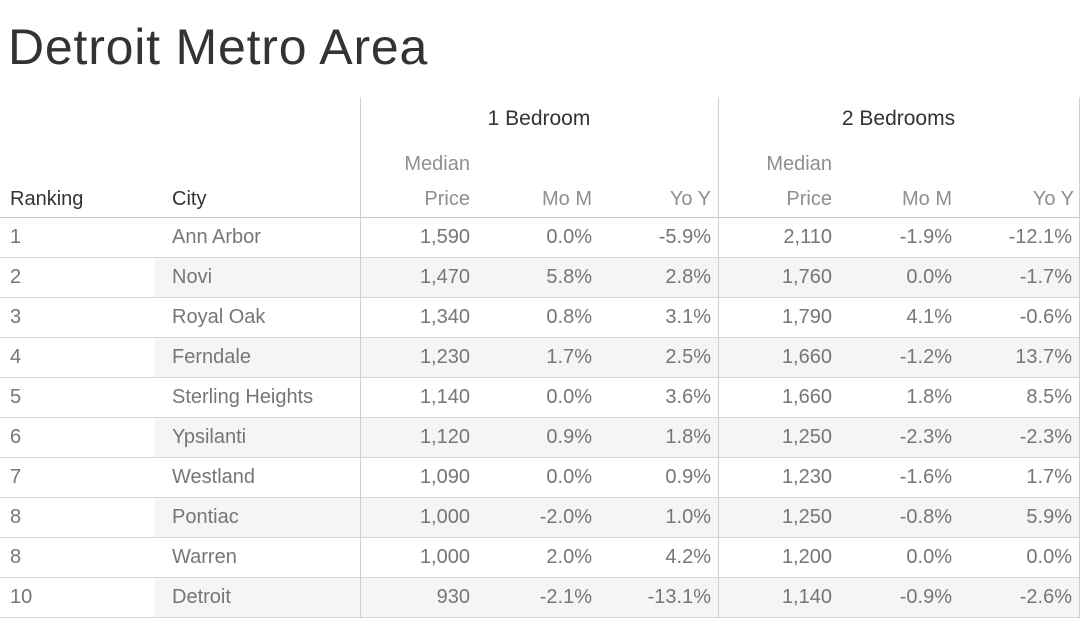  What do you see at coordinates (16, 477) in the screenshot?
I see `cell-ranking: 7` at bounding box center [16, 477].